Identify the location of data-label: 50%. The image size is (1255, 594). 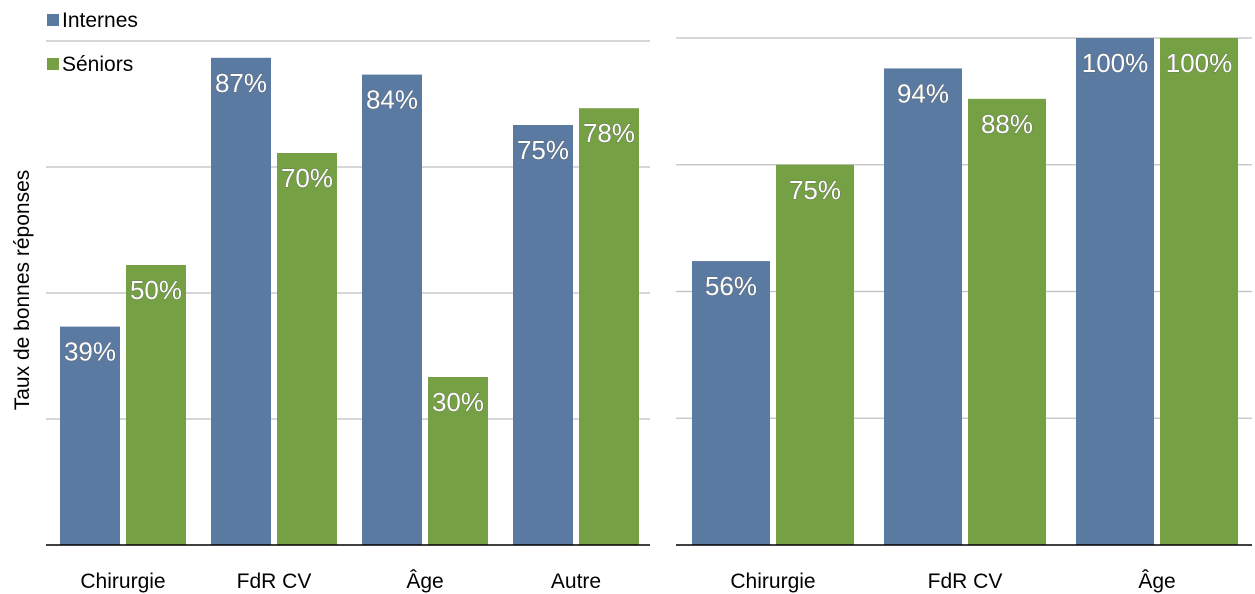
(156, 290).